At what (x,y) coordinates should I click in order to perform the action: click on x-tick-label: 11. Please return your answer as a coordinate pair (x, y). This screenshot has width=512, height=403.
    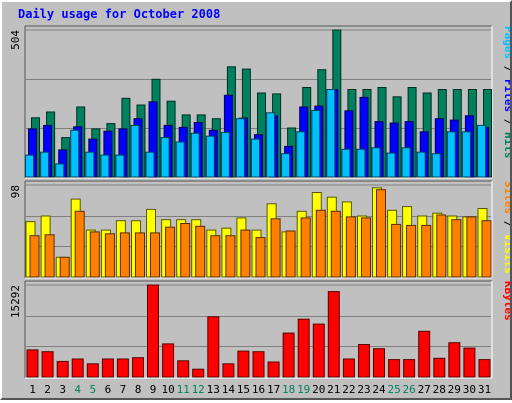
    Looking at the image, I should click on (183, 389).